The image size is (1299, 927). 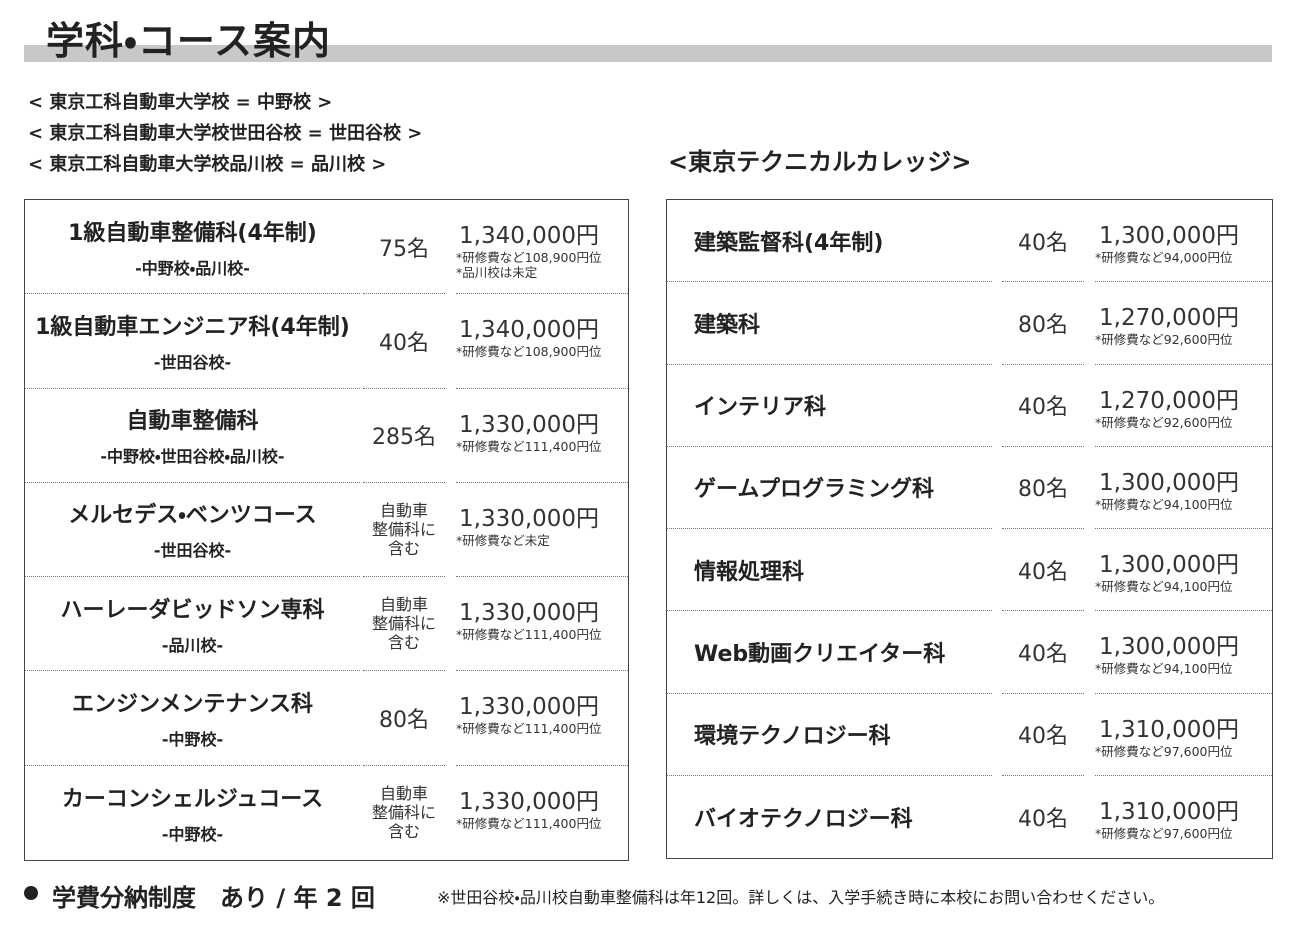 I want to click on fee-note: *研修費など94,000円位, so click(x=1164, y=257).